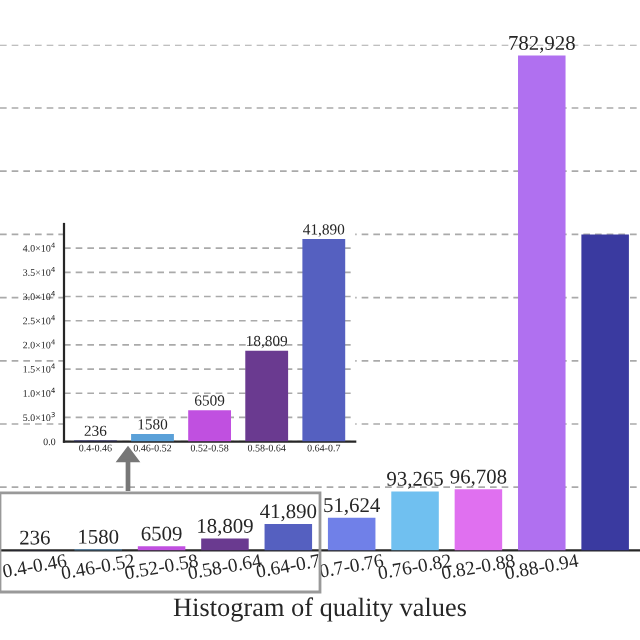 This screenshot has height=640, width=640. What do you see at coordinates (415, 480) in the screenshot?
I see `data-label: 93,265` at bounding box center [415, 480].